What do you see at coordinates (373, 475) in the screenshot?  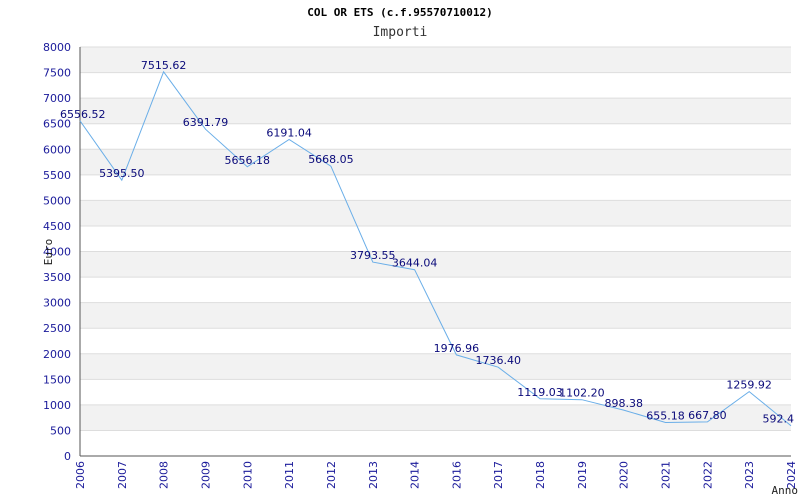 I see `x-tick-label: 2013` at bounding box center [373, 475].